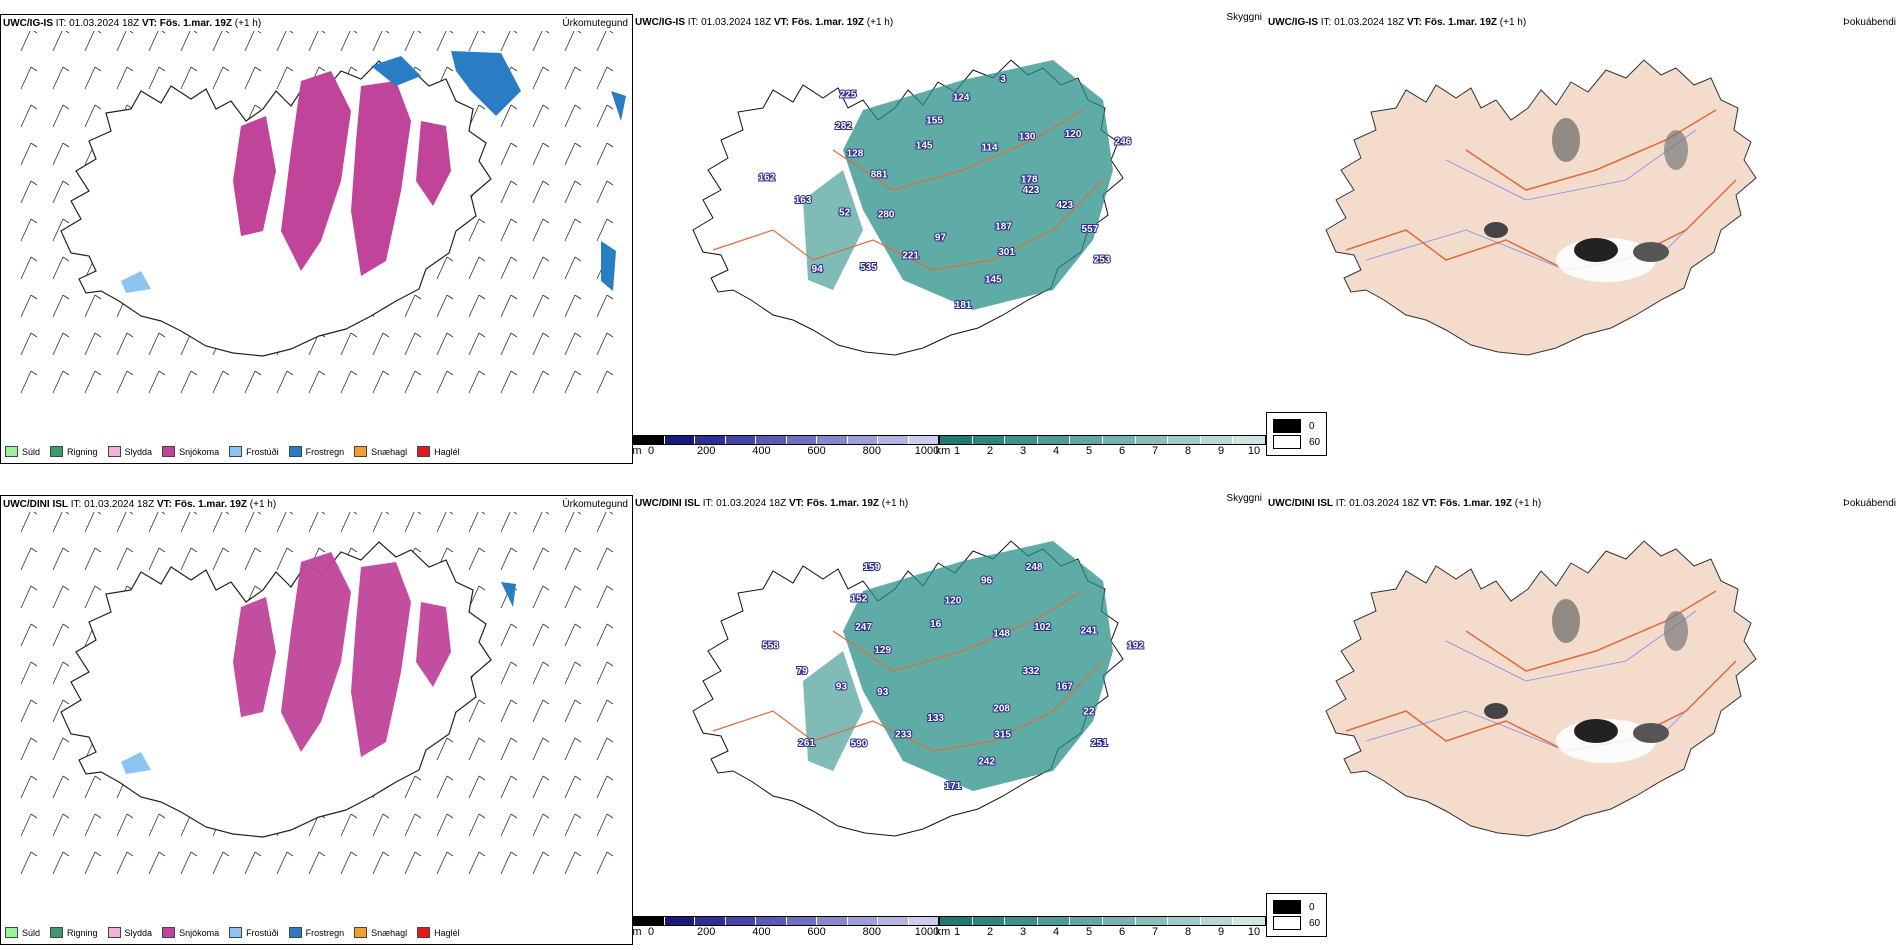 This screenshot has height=950, width=1900. I want to click on visibility-label: 162, so click(767, 178).